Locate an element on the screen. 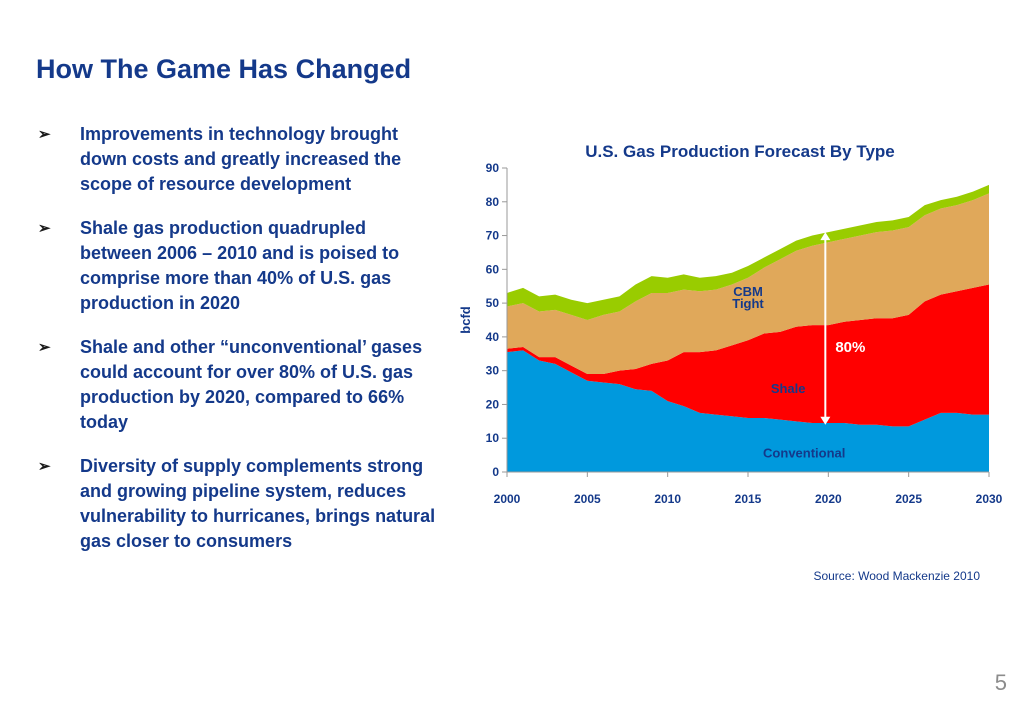 This screenshot has width=1023, height=708. x-tick-label: 2005 is located at coordinates (587, 499).